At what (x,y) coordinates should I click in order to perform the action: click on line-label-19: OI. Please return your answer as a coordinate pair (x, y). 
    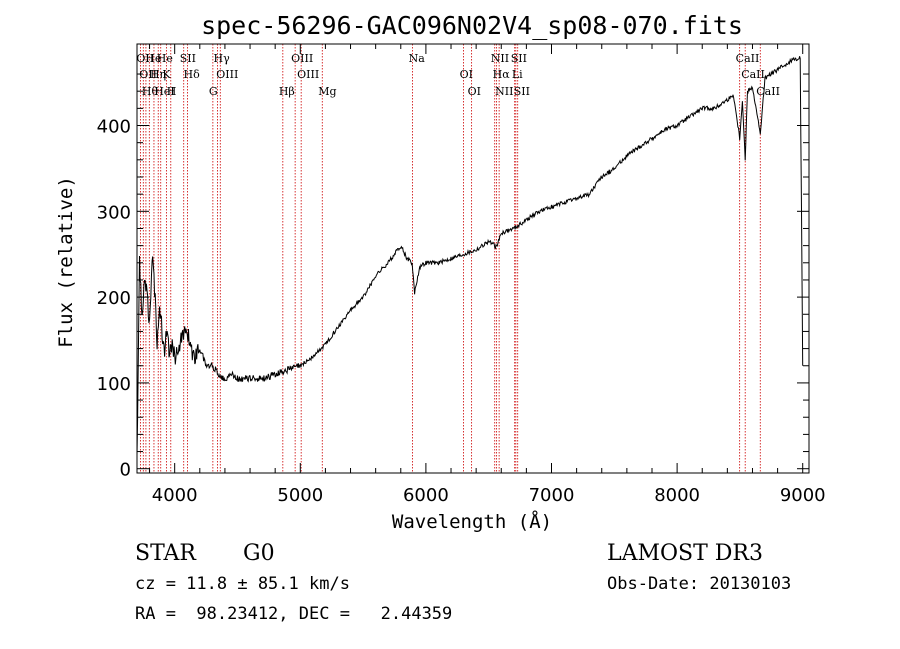
    Looking at the image, I should click on (466, 74).